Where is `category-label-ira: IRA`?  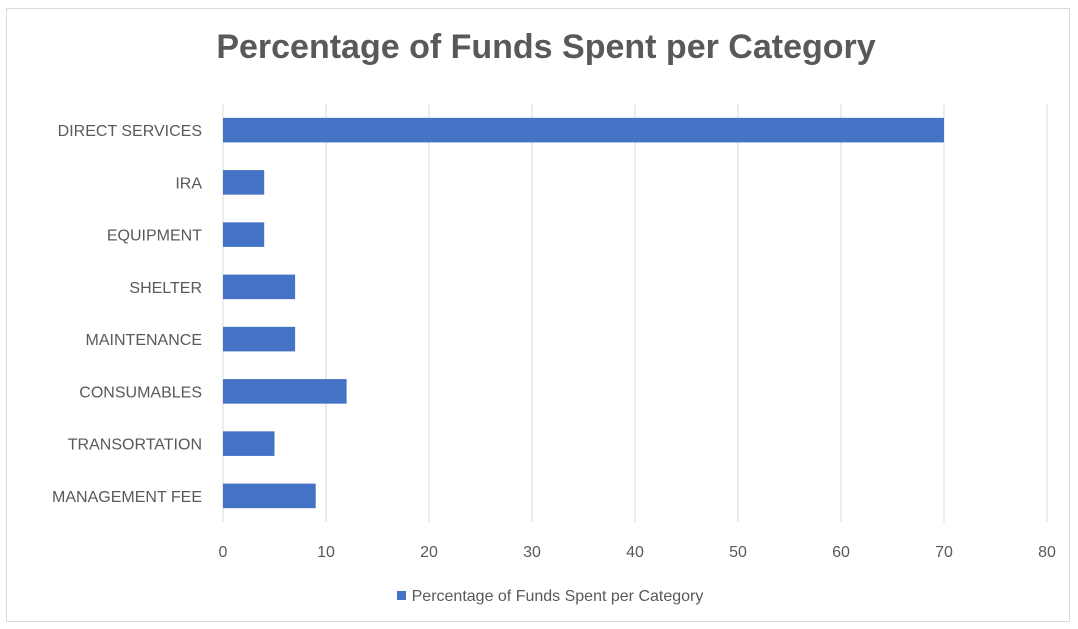
category-label-ira: IRA is located at coordinates (188, 183).